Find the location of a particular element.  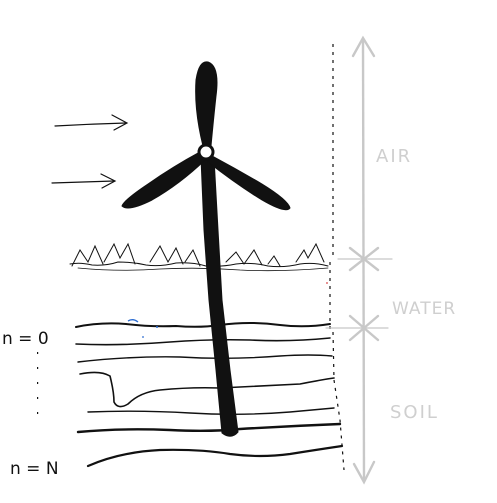

wind-arrows is located at coordinates (90, 151).